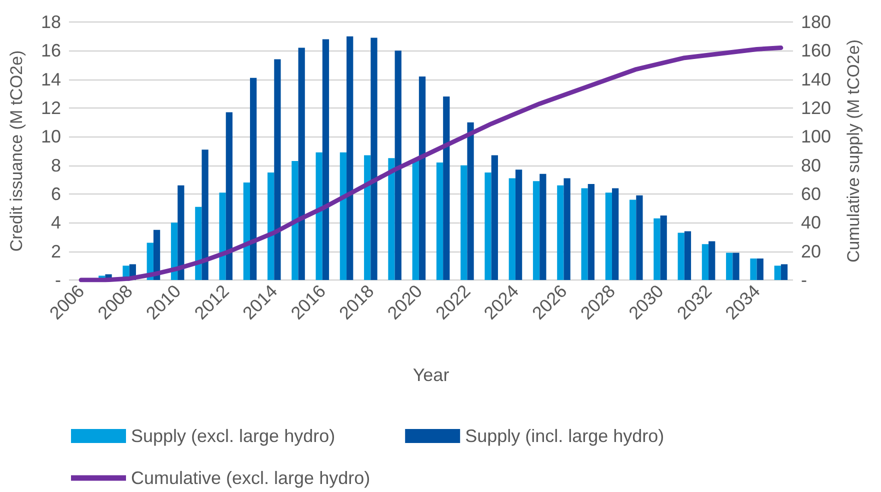  What do you see at coordinates (564, 436) in the screenshot?
I see `legend-label: Supply (incl. large hydro)` at bounding box center [564, 436].